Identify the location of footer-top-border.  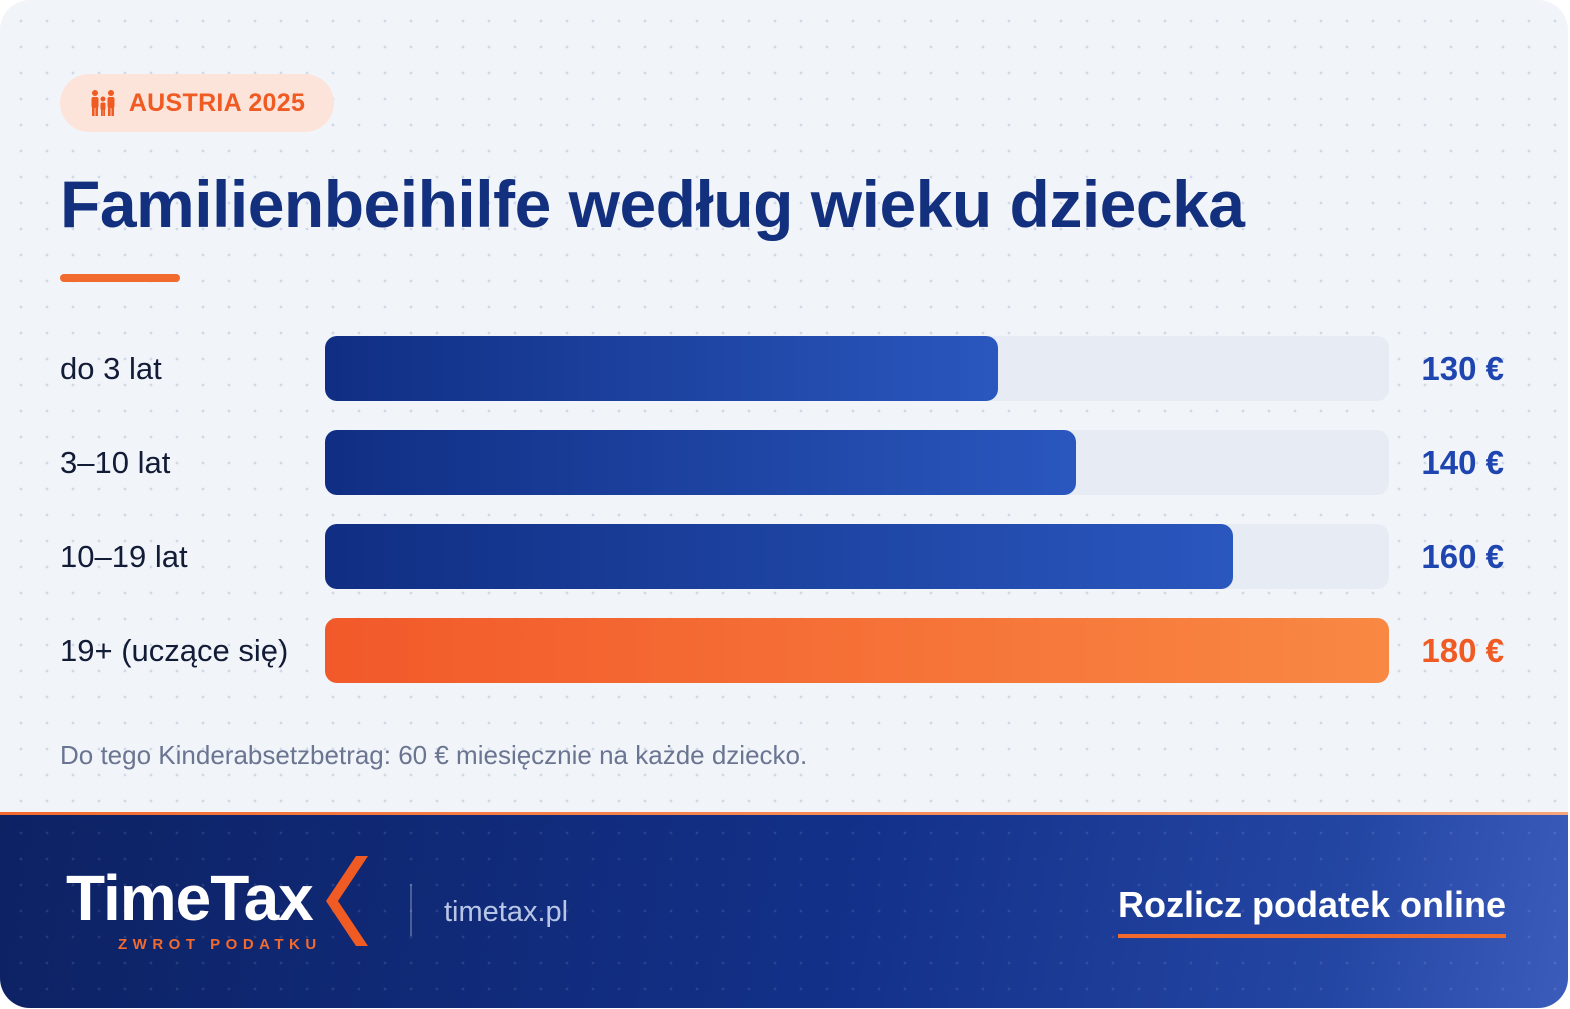
(784, 813).